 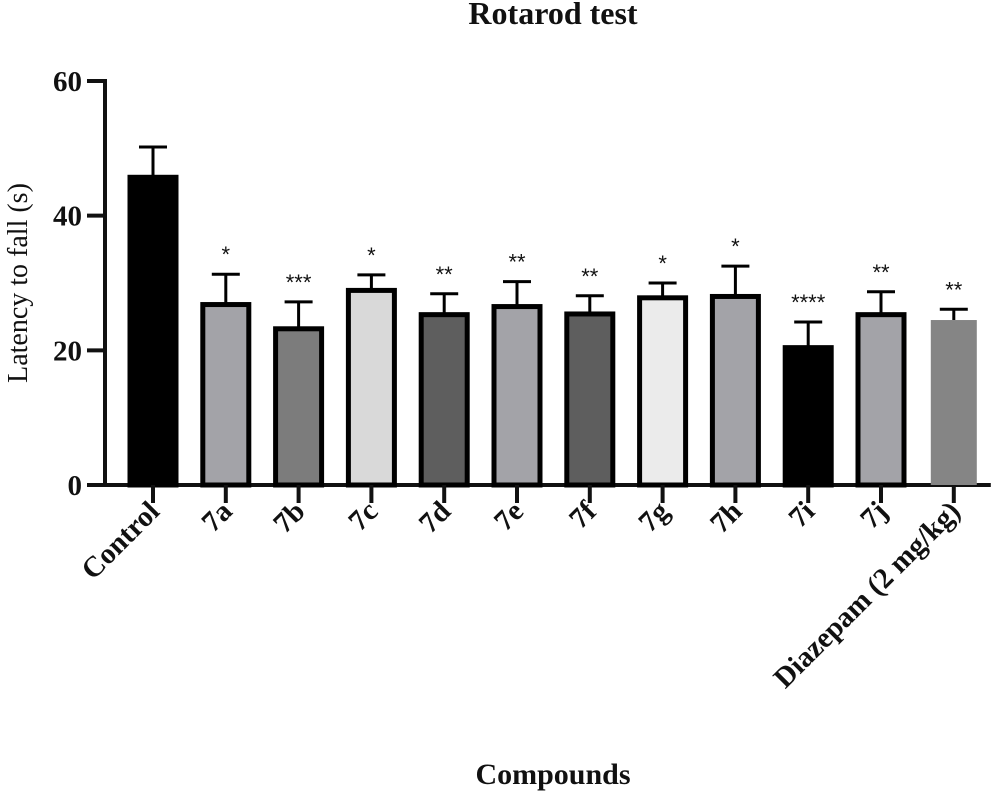 What do you see at coordinates (217, 516) in the screenshot?
I see `x-tick-label: 7a` at bounding box center [217, 516].